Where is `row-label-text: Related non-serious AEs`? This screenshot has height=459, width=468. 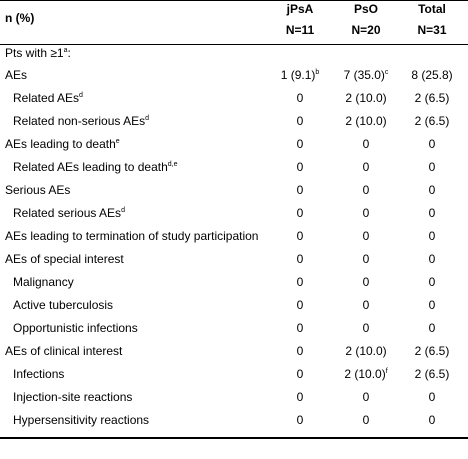 row-label-text: Related non-serious AEs is located at coordinates (79, 121).